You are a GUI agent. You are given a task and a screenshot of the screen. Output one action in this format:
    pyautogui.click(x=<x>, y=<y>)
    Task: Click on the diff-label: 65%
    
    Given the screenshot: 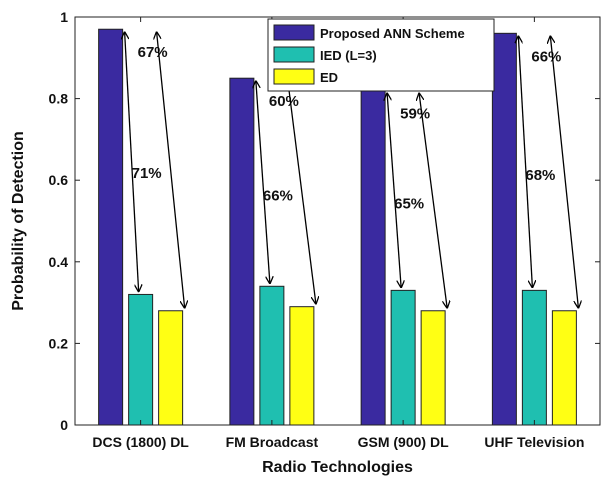 What is the action you would take?
    pyautogui.click(x=409, y=204)
    